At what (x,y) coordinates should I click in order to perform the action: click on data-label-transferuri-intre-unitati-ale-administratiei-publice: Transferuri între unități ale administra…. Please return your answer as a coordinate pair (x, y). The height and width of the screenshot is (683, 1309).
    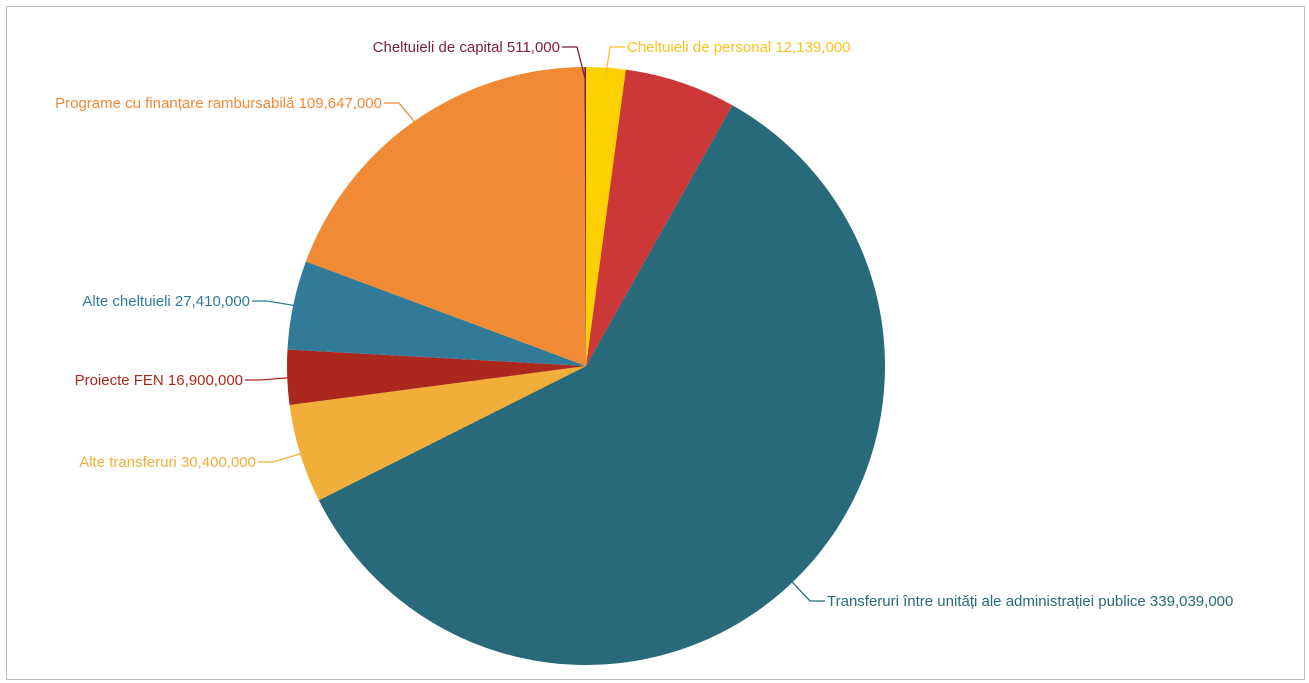
    Looking at the image, I should click on (1030, 601).